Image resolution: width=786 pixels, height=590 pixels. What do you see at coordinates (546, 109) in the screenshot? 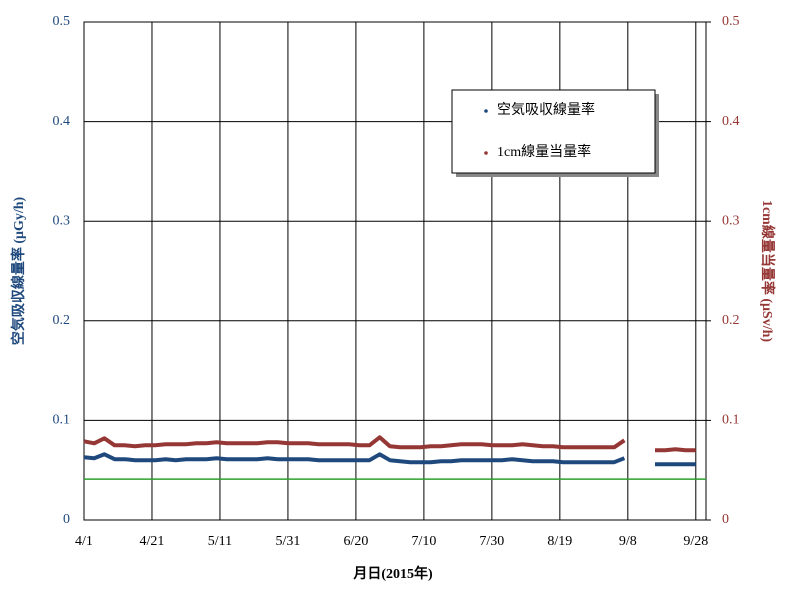
I see `legend-label: 空気吸収線量率` at bounding box center [546, 109].